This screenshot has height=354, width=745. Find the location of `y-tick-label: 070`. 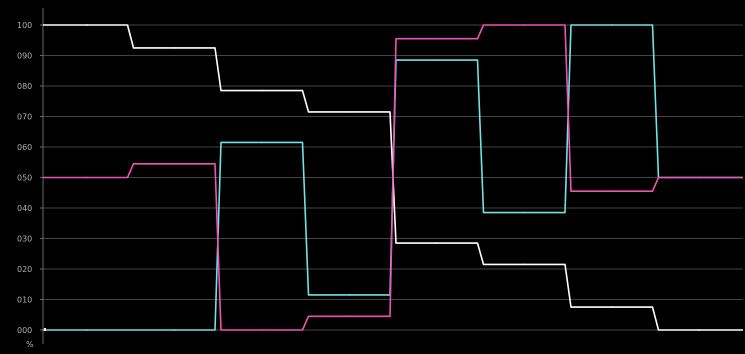

y-tick-label: 070 is located at coordinates (24, 117).